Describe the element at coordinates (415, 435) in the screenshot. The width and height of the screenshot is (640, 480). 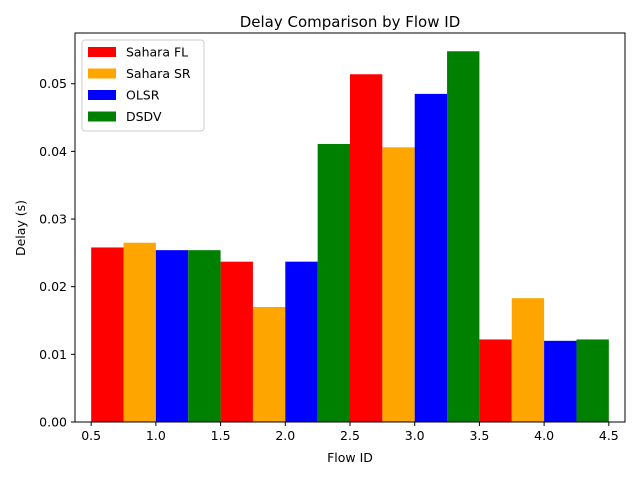
I see `x-tick-label: 3.0` at that location.